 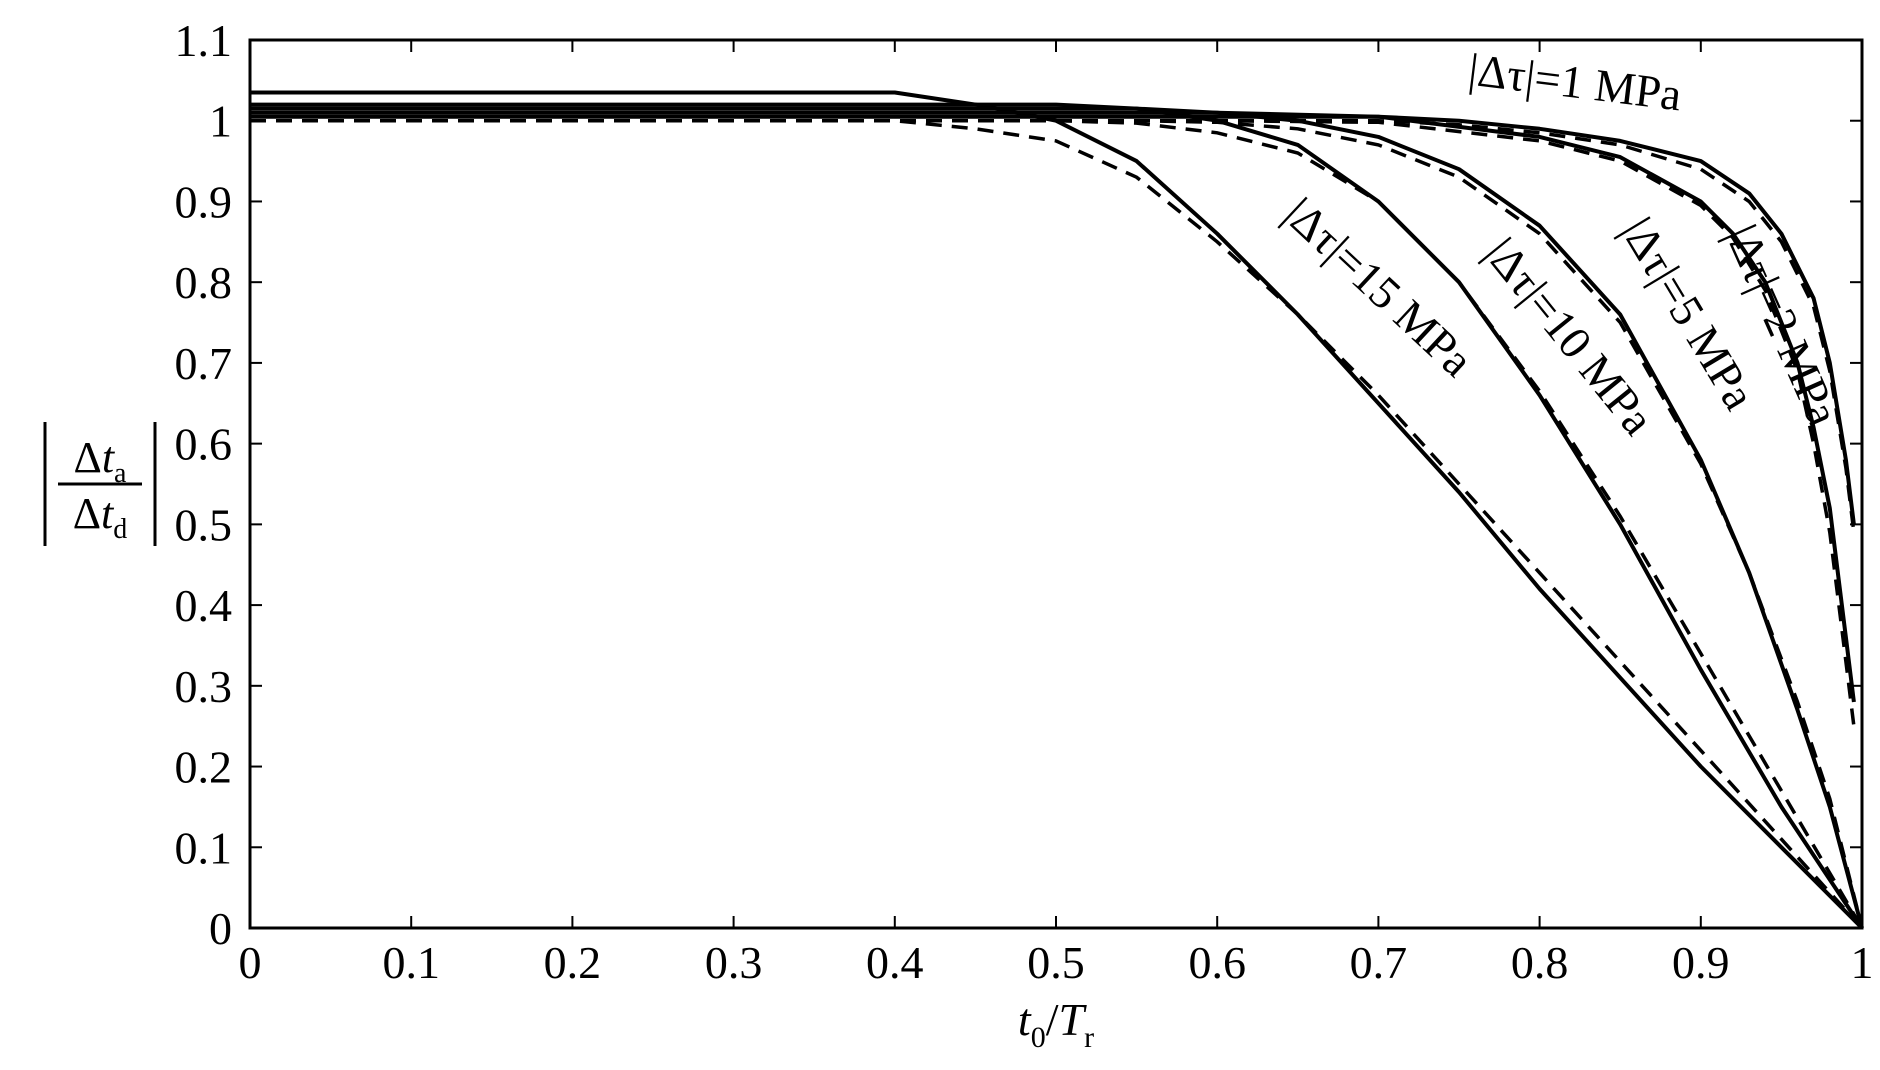 I want to click on y-tick-label: 0.3, so click(x=204, y=686).